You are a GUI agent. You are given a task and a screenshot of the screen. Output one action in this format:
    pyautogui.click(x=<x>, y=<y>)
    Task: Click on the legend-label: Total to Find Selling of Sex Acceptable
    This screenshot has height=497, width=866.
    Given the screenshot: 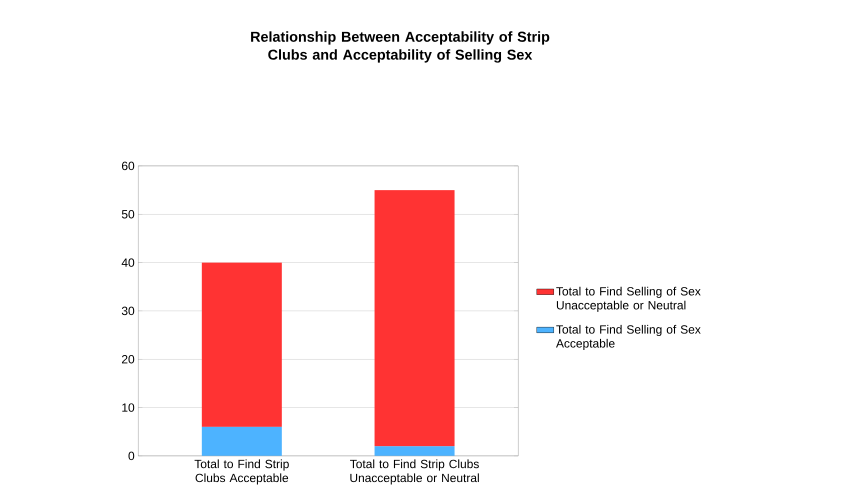 What is the action you would take?
    pyautogui.click(x=628, y=337)
    